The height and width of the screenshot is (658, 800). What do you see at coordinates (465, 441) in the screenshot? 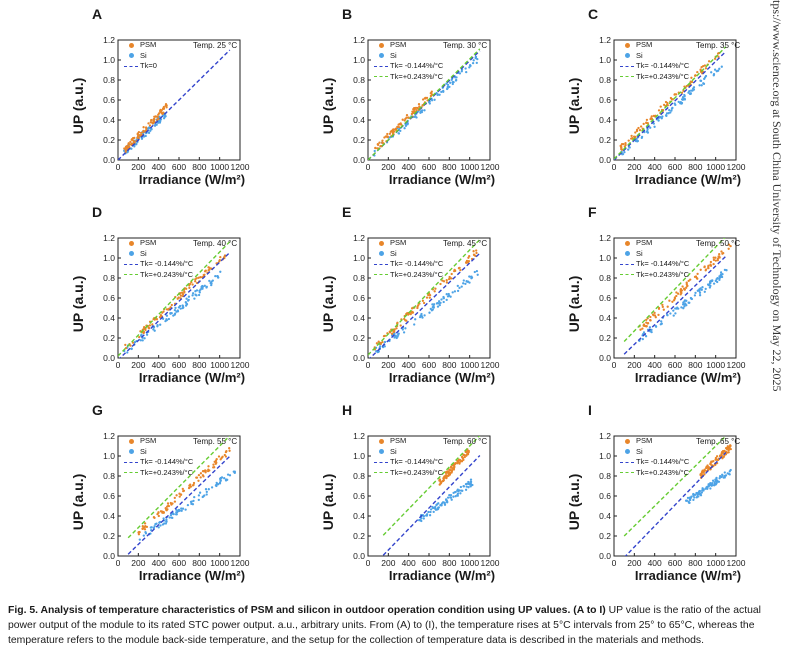
I see `temperature-label: Temp. 60 °C` at bounding box center [465, 441].